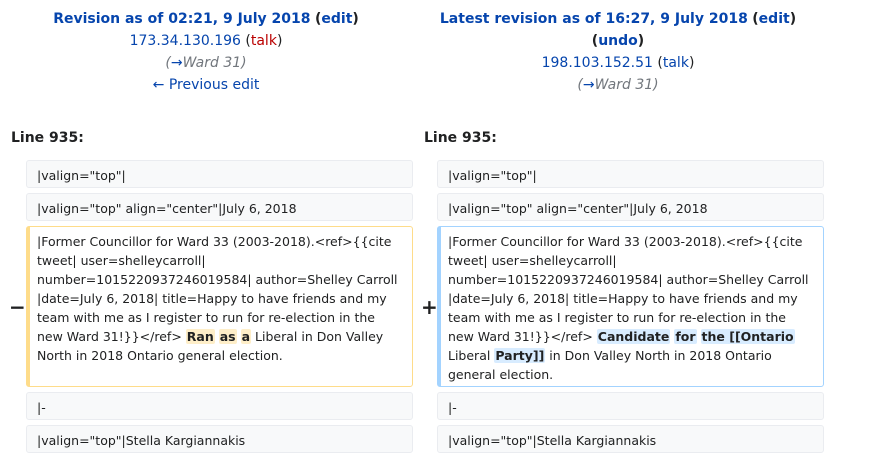 This screenshot has height=458, width=874. What do you see at coordinates (182, 19) in the screenshot?
I see `old-revision-link: Revision as of 02:21, 9 July 2018` at bounding box center [182, 19].